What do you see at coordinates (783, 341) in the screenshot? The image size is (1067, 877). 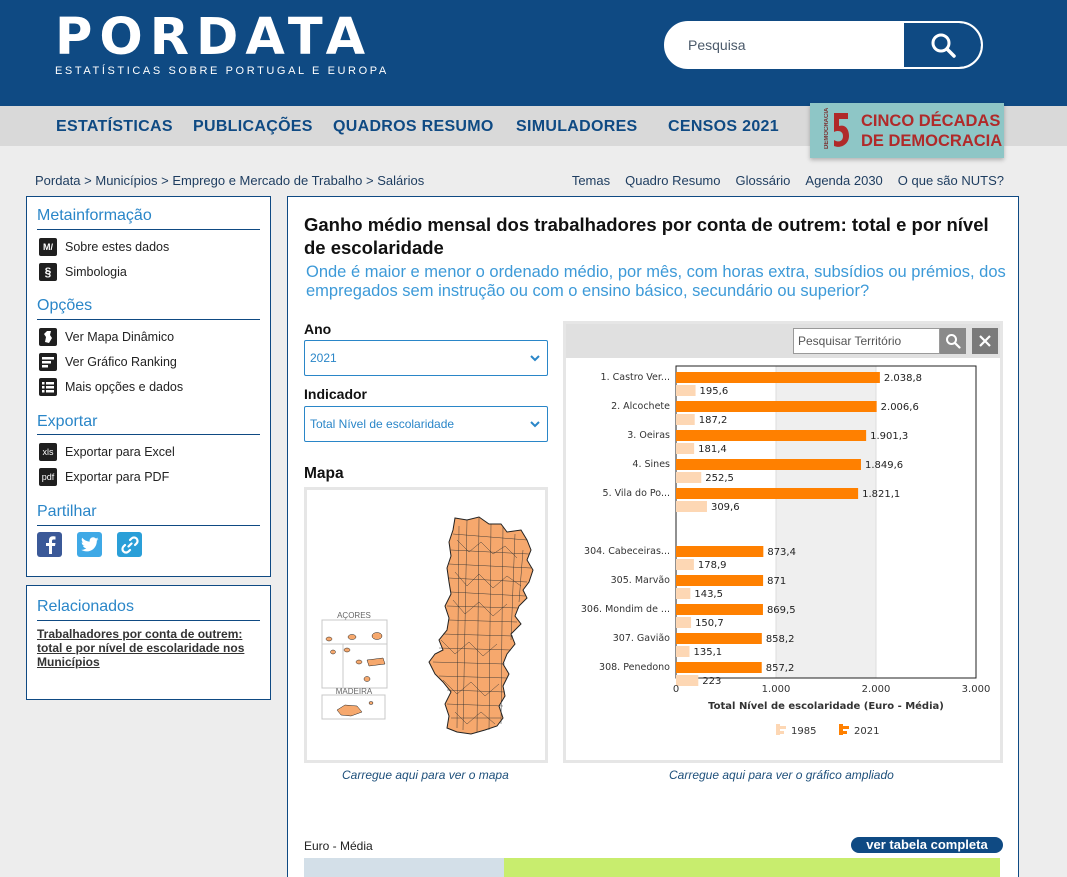 I see `chart-toolbar` at bounding box center [783, 341].